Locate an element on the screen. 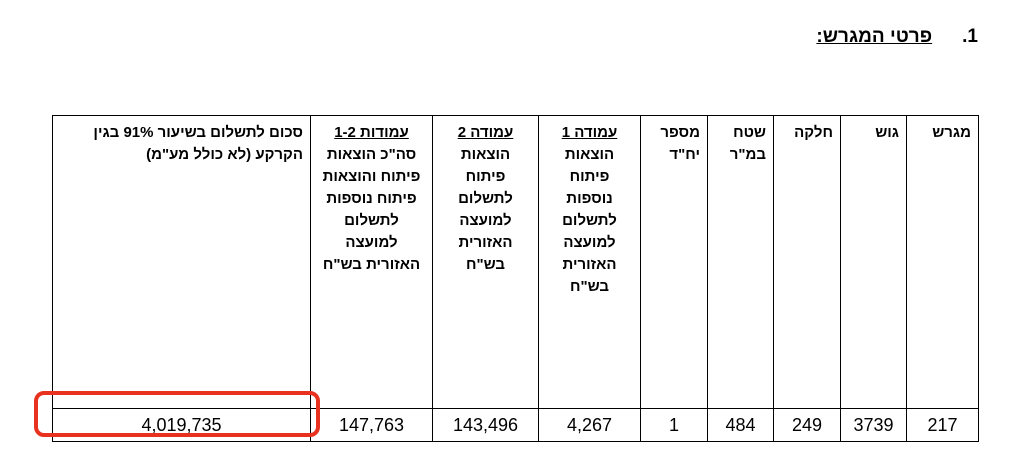 Image resolution: width=1024 pixels, height=459 pixels. header-cell: שטח במ"ר is located at coordinates (740, 262).